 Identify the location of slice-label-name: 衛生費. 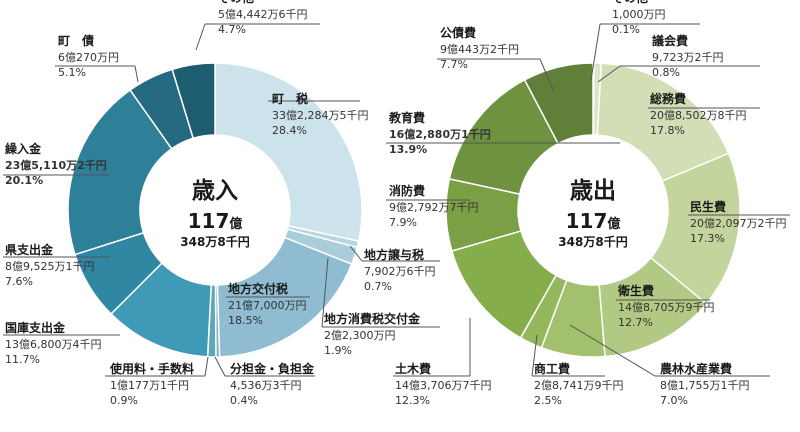
(635, 290).